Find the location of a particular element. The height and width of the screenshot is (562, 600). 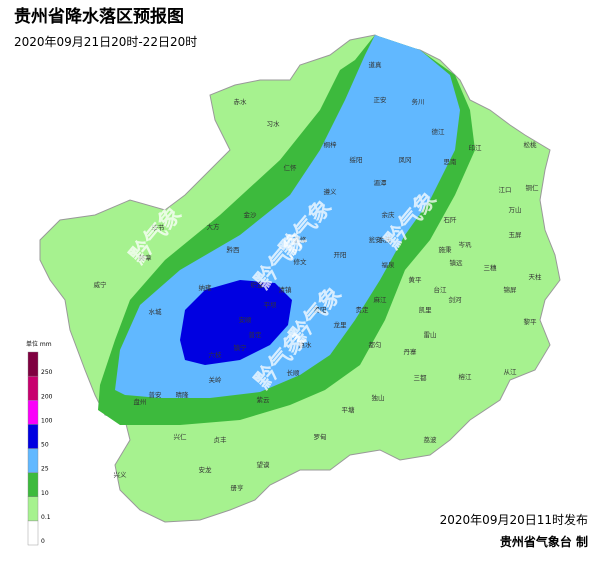

city-label: 贵阳 is located at coordinates (320, 309).